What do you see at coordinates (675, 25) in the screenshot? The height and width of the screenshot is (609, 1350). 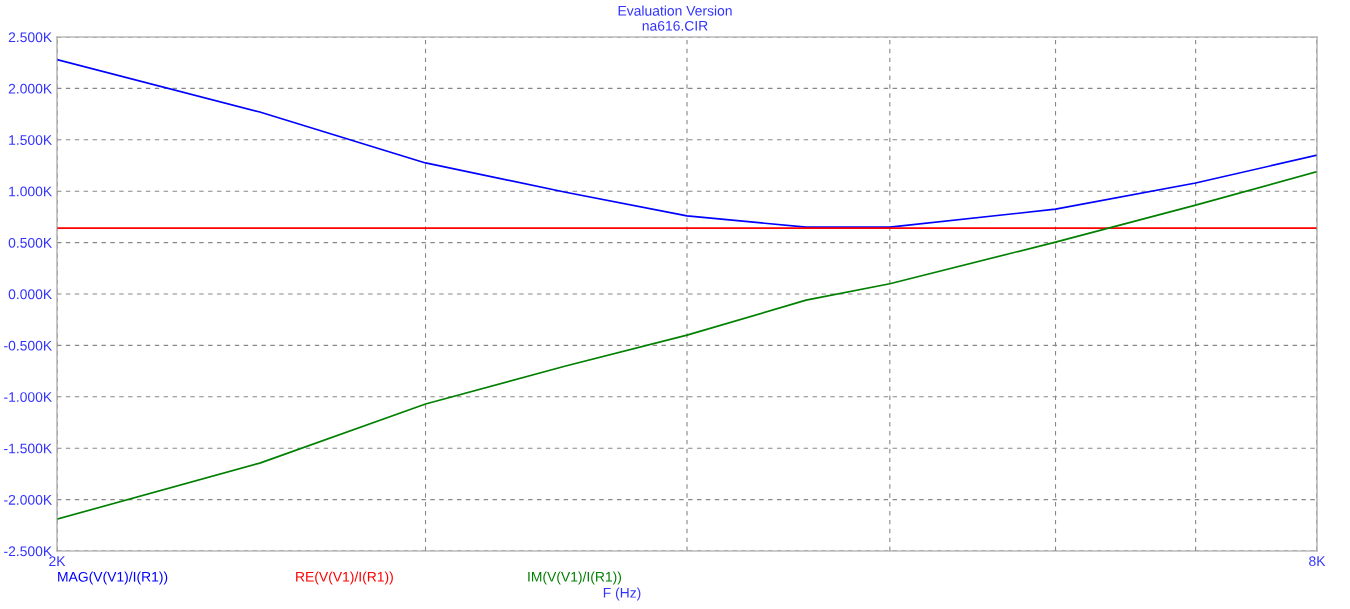 I see `chart-subtitle: na616.CIR` at bounding box center [675, 25].